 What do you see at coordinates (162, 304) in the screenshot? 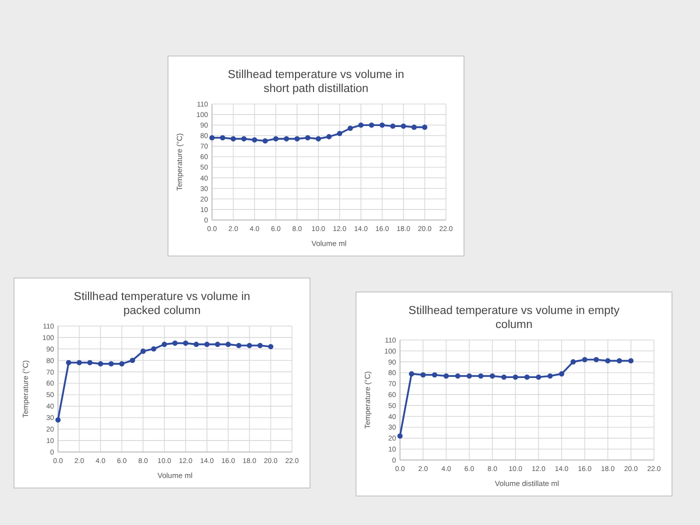
I see `chart-title: Stillhead temperature vs volume in packed column` at bounding box center [162, 304].